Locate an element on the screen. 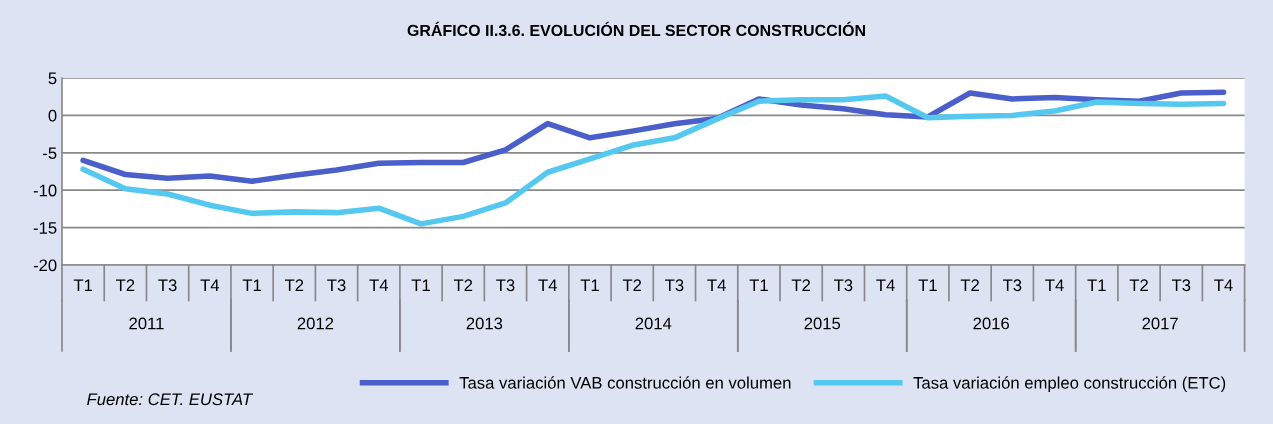  text: 2016 is located at coordinates (991, 323).